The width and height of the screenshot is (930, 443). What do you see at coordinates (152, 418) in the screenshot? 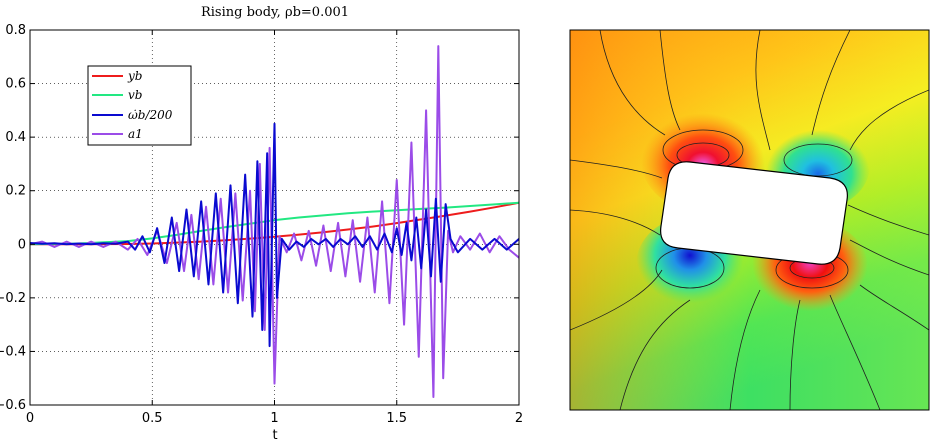
I see `x-tick-label: 0.5` at bounding box center [152, 418].